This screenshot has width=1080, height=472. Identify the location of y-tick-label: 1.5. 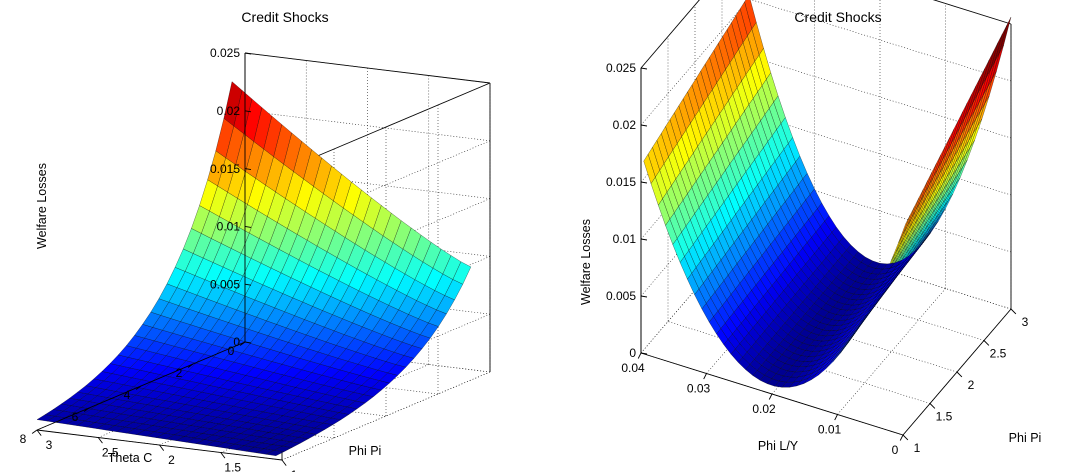
(944, 417).